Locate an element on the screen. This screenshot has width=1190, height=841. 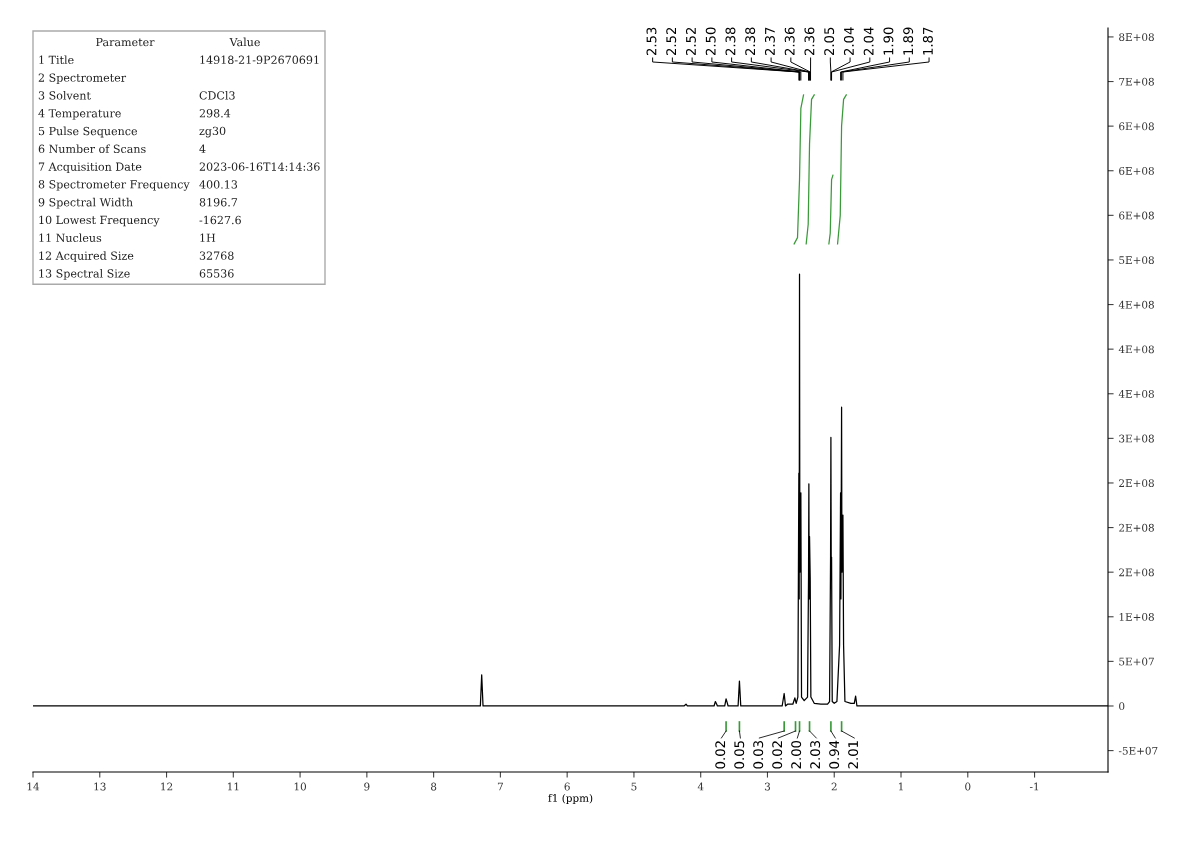
x-tick-label: 13 is located at coordinates (100, 786).